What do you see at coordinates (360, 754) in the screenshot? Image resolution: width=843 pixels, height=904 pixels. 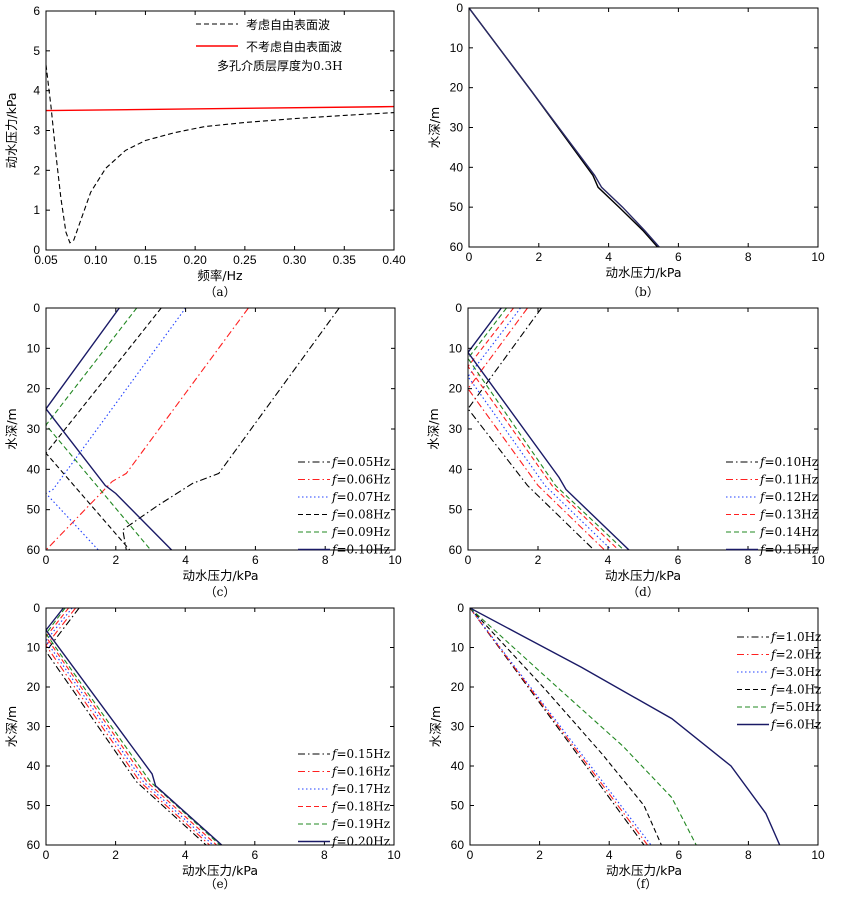 I see `legend-label-e-0: f=0.15Hz` at bounding box center [360, 754].